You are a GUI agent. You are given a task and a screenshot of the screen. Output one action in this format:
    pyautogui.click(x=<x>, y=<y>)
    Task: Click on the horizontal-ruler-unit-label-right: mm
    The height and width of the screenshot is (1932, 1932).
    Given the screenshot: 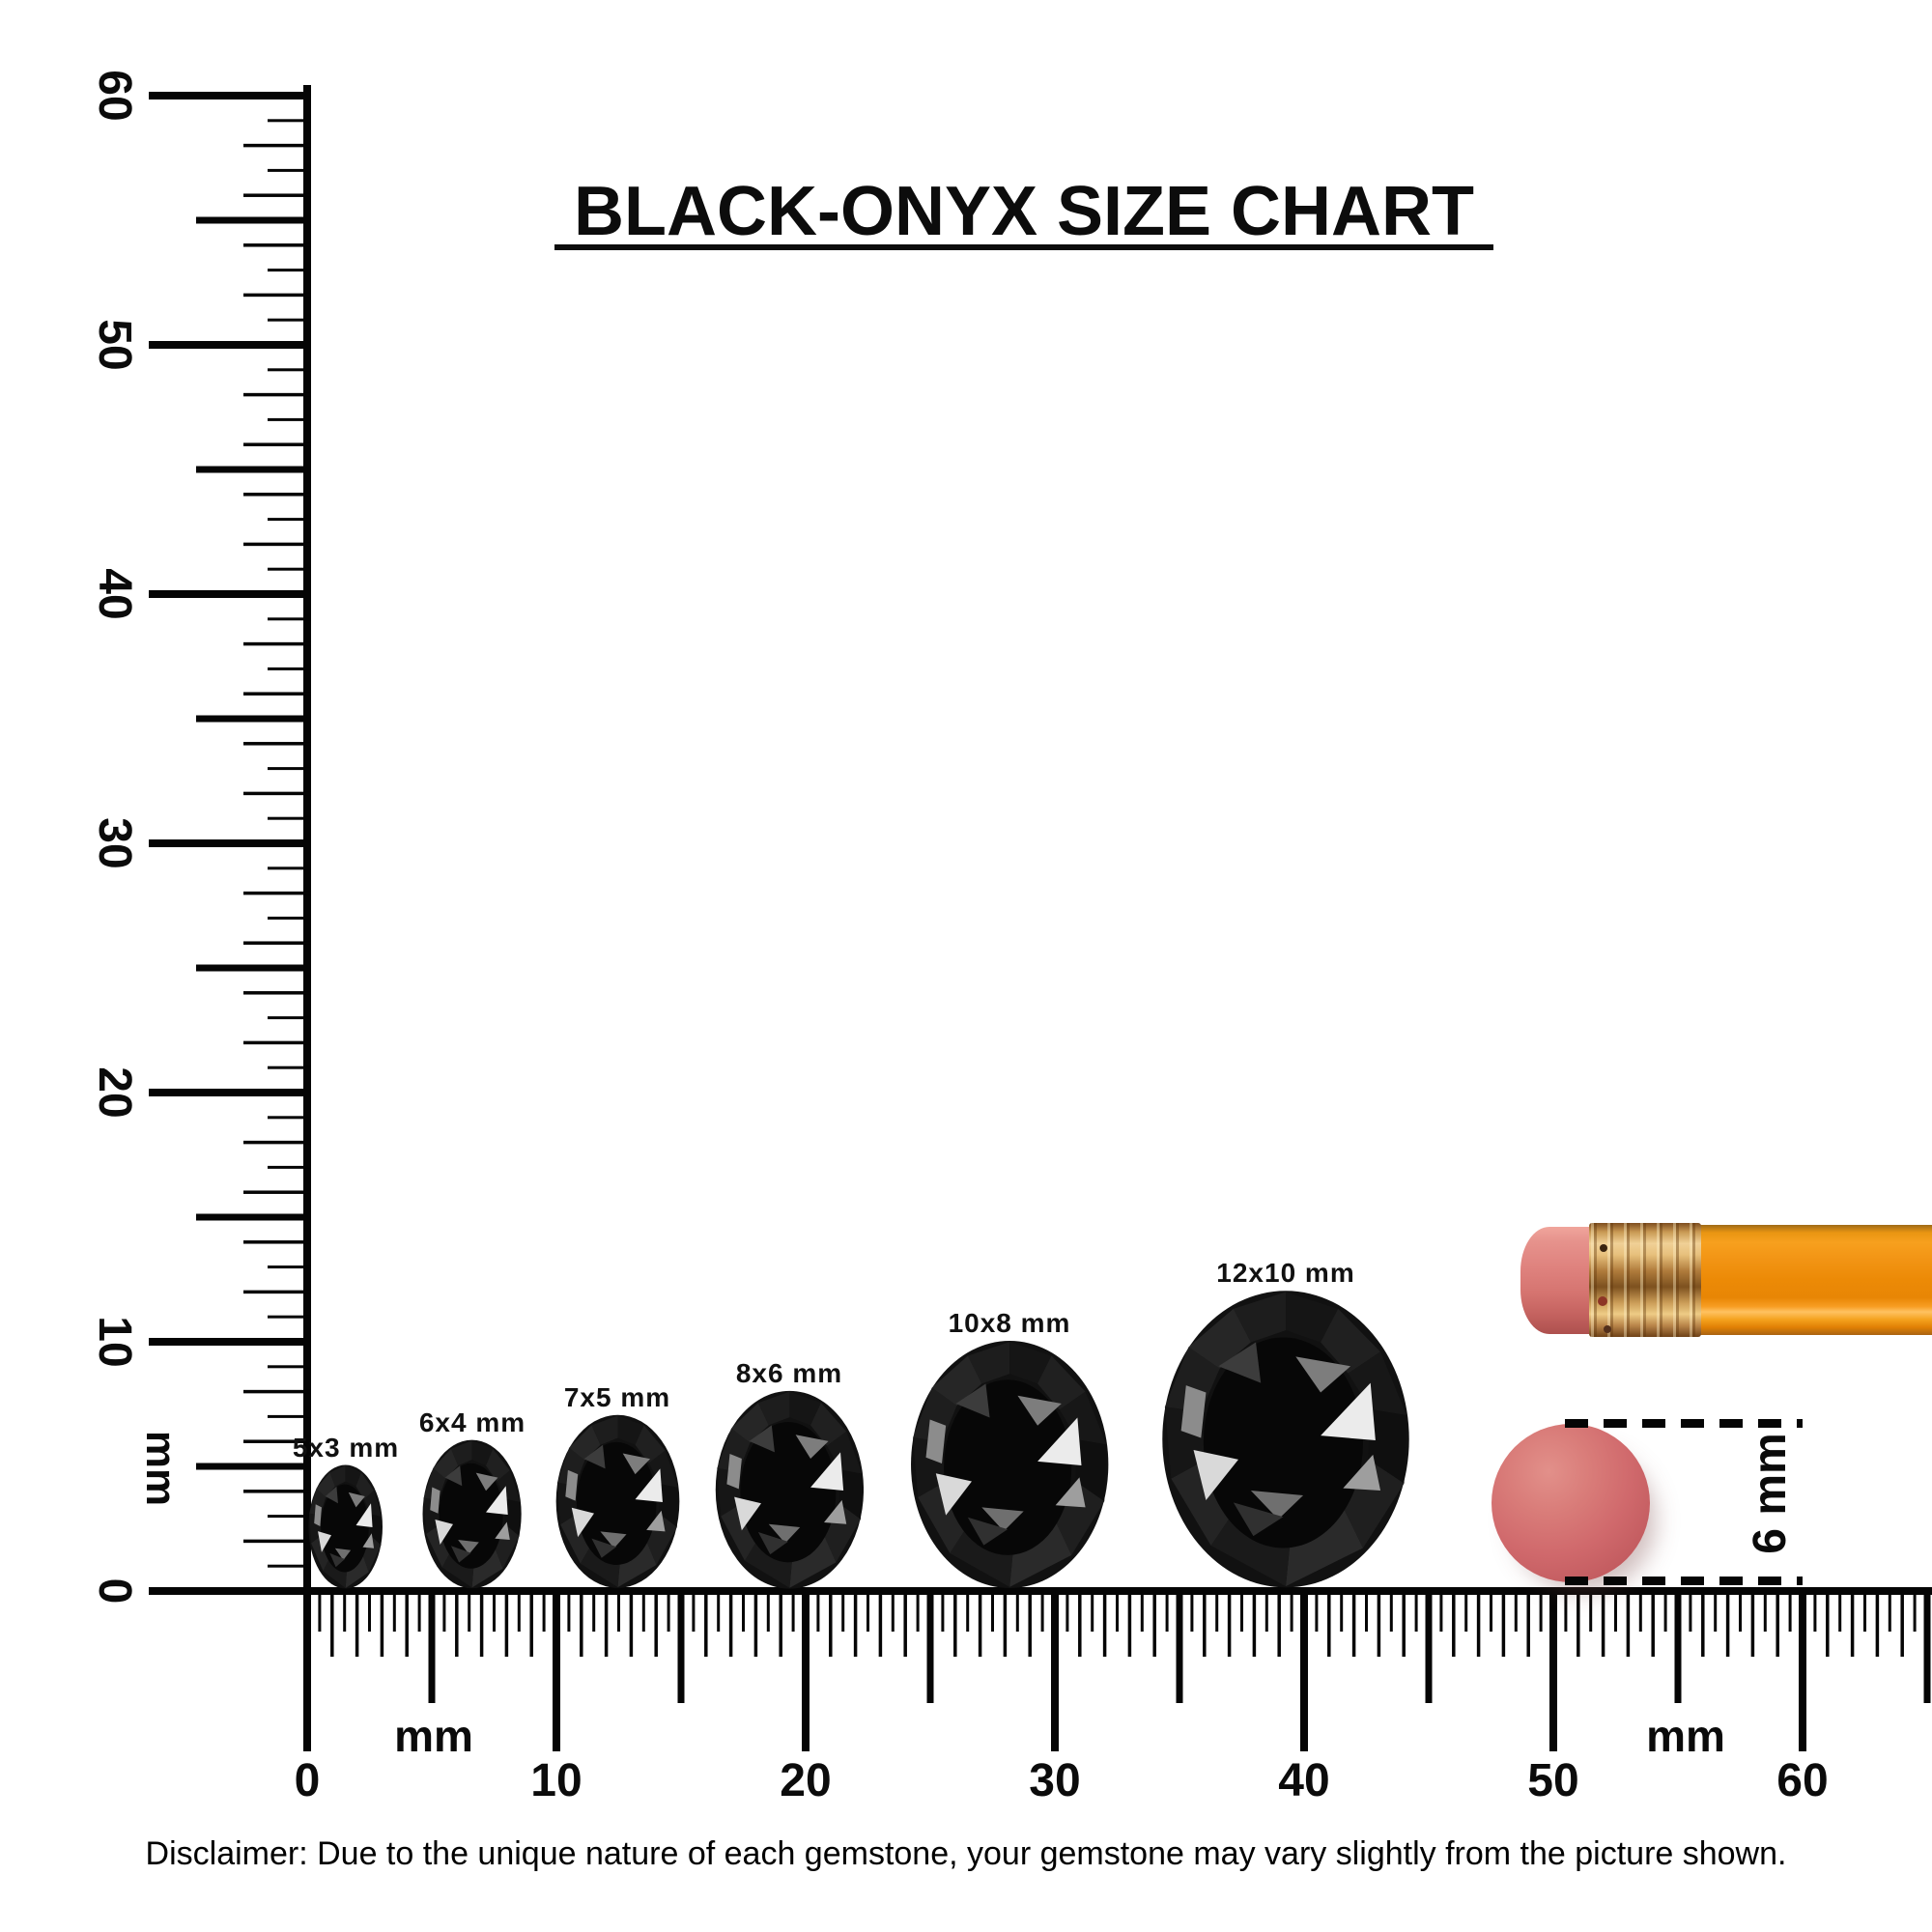 What is the action you would take?
    pyautogui.click(x=1685, y=1736)
    